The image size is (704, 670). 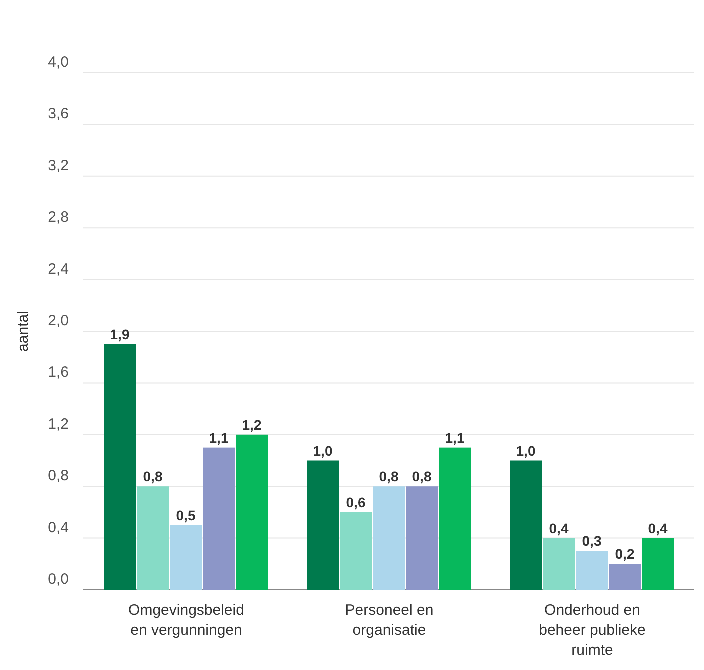 I want to click on y-tick-label: 1,6, so click(x=58, y=373).